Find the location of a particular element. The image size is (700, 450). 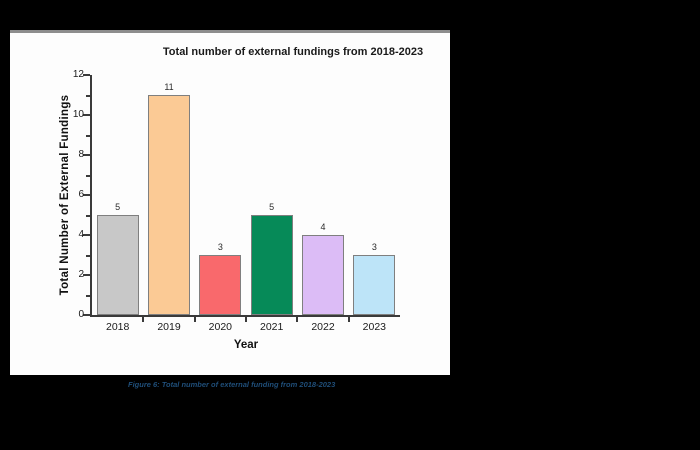

x-tick-label: 2018 is located at coordinates (117, 327).